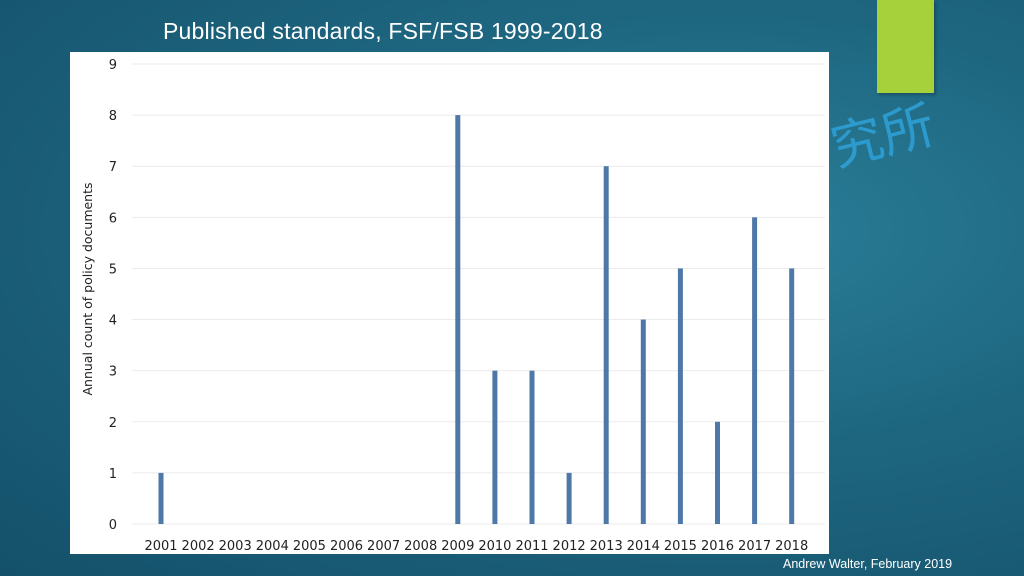 This screenshot has height=576, width=1024. I want to click on y-axis-title: Annual count of policy documents, so click(87, 288).